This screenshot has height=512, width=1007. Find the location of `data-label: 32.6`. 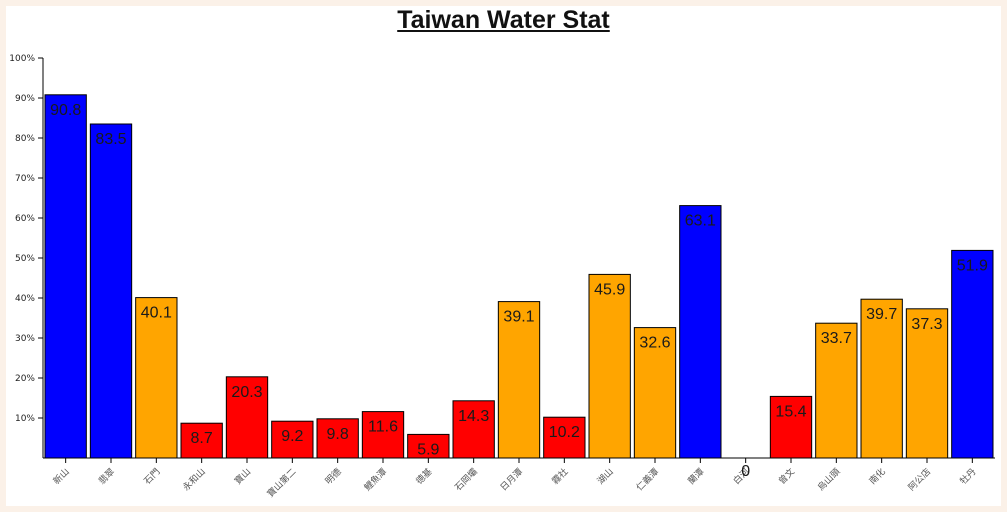

data-label: 32.6 is located at coordinates (654, 343).